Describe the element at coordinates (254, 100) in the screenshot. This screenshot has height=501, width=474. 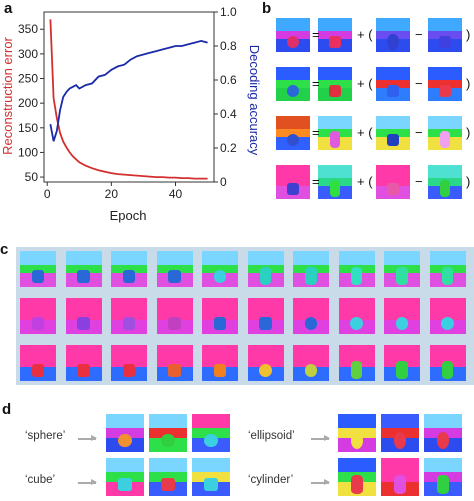
I see `y-axis-right-label: Decoding accuracy` at that location.